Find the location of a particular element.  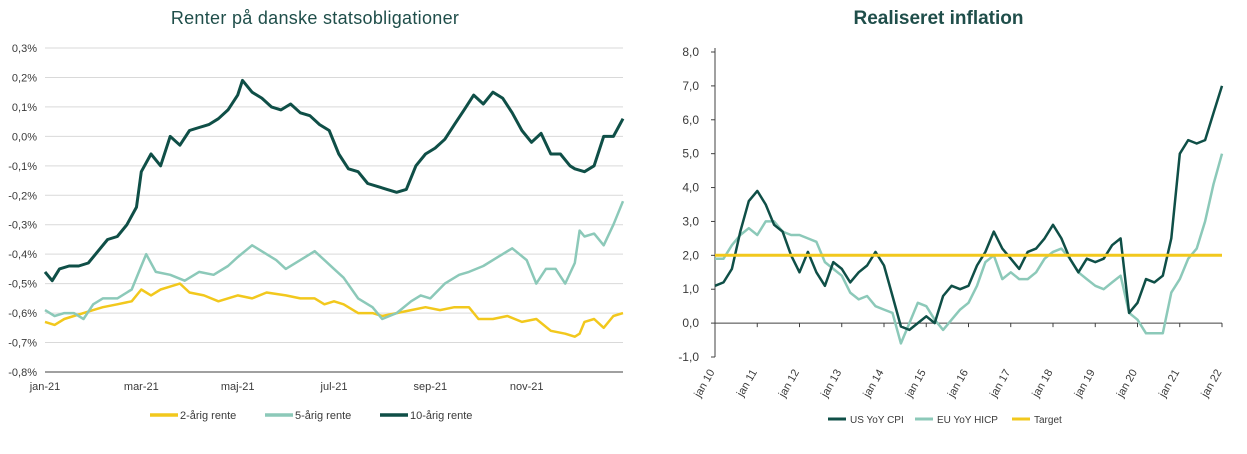

x-tick-label: jan 17 is located at coordinates (1000, 384).